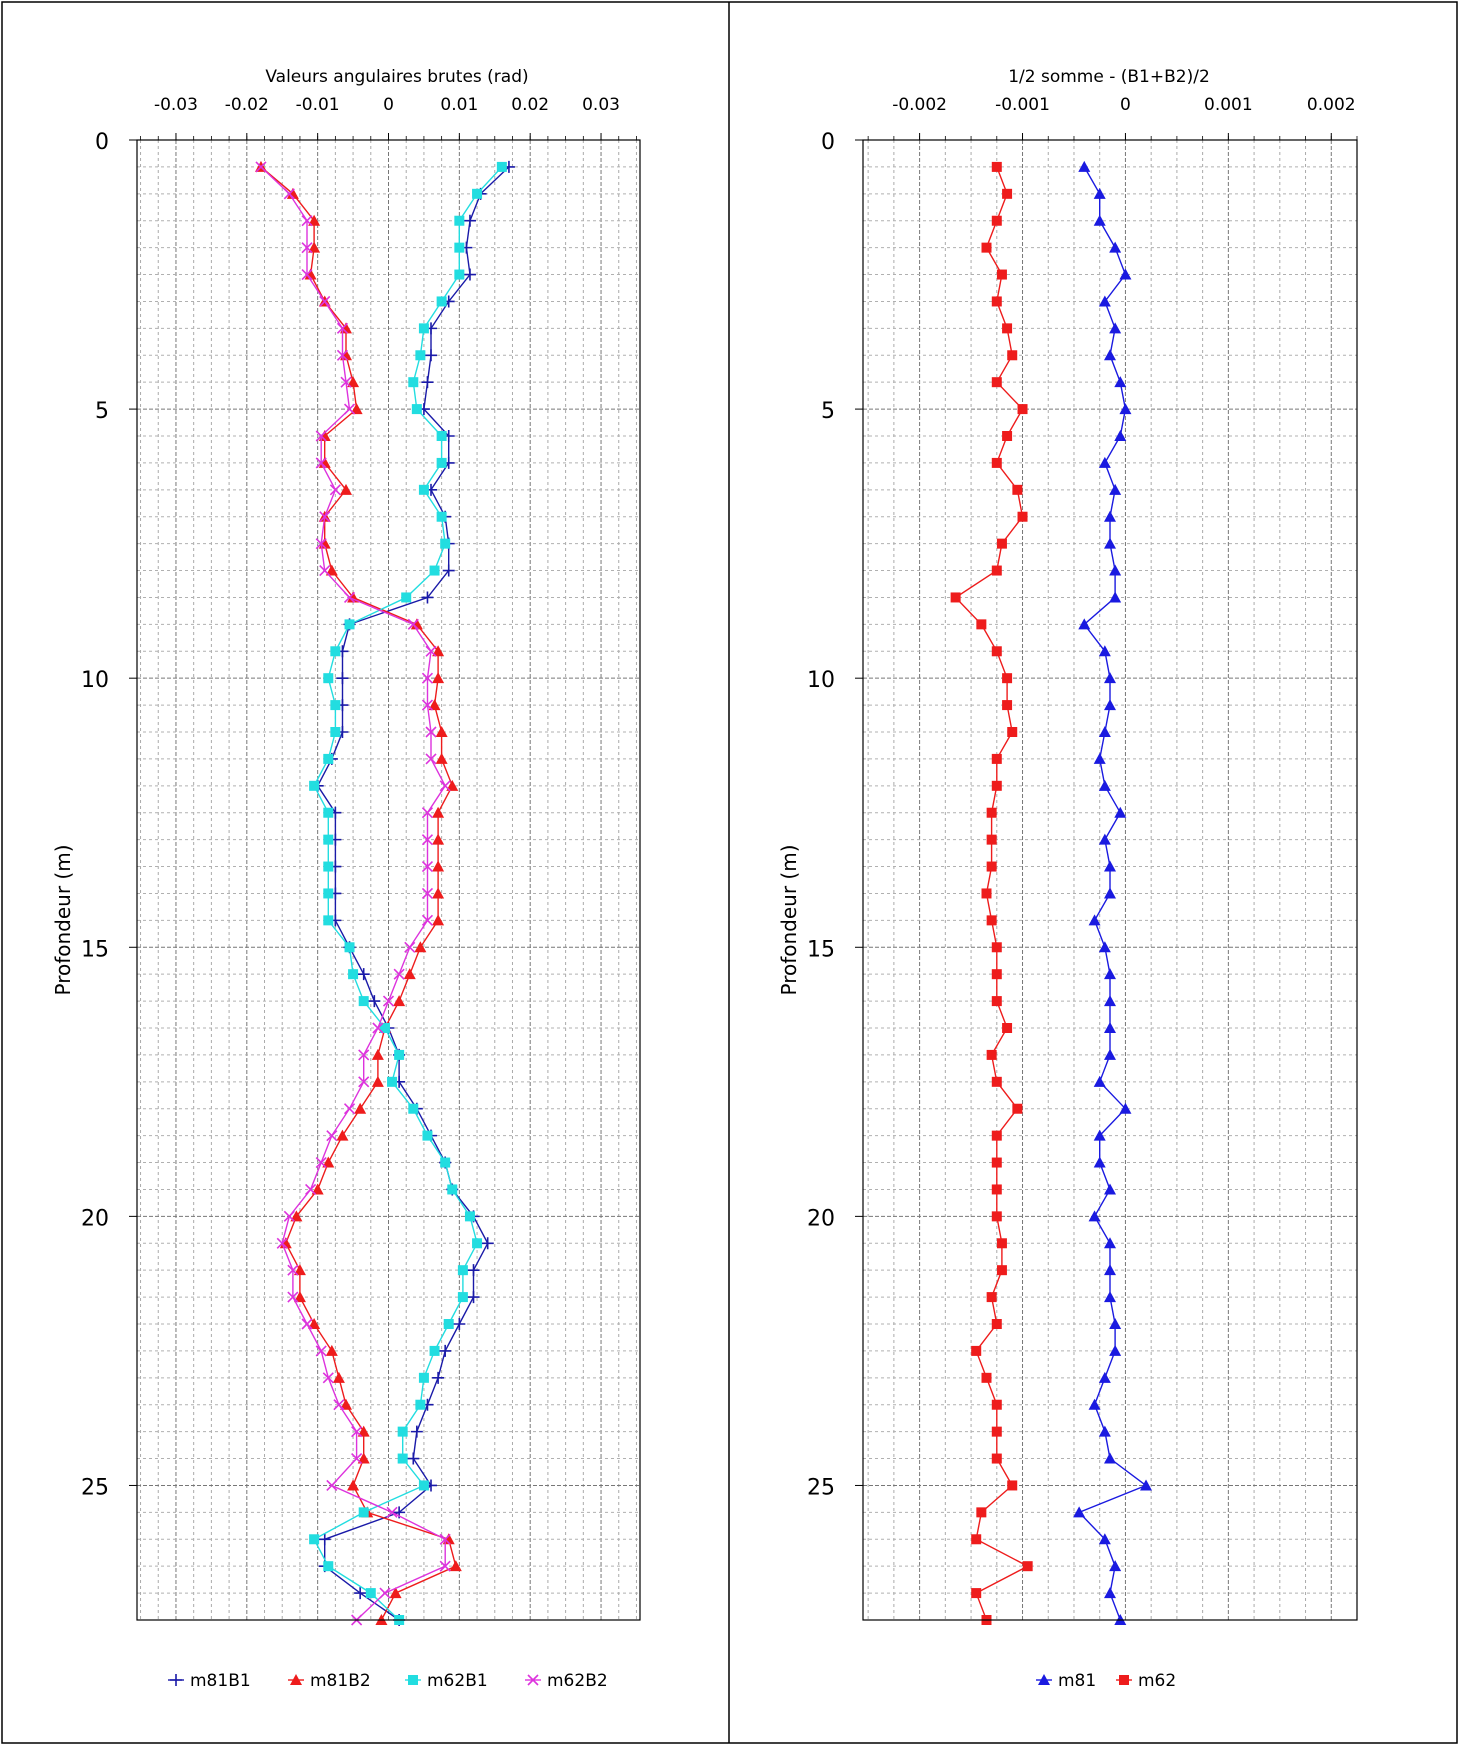  I want to click on y-tick-label: 0, so click(102, 142).